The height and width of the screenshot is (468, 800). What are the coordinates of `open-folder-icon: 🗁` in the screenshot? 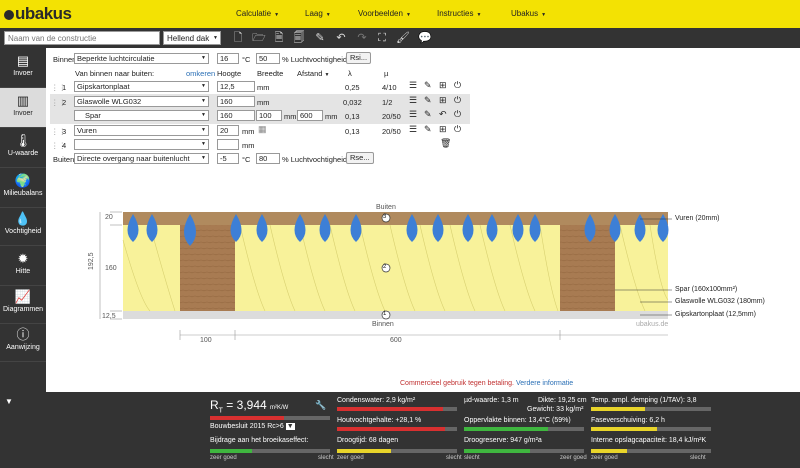 It's located at (259, 38).